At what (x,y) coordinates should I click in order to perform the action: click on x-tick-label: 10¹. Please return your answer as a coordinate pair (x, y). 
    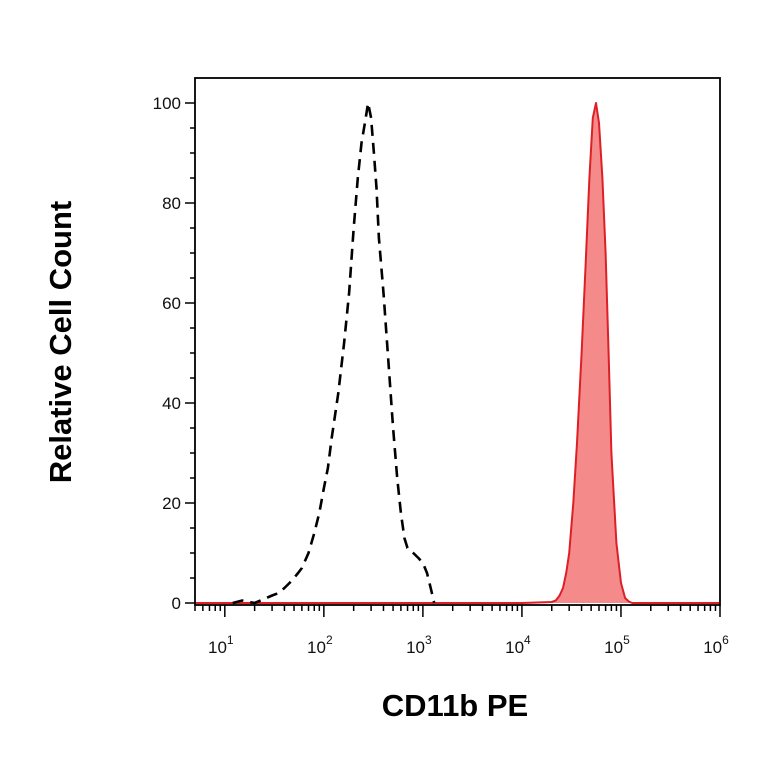
    Looking at the image, I should click on (221, 645).